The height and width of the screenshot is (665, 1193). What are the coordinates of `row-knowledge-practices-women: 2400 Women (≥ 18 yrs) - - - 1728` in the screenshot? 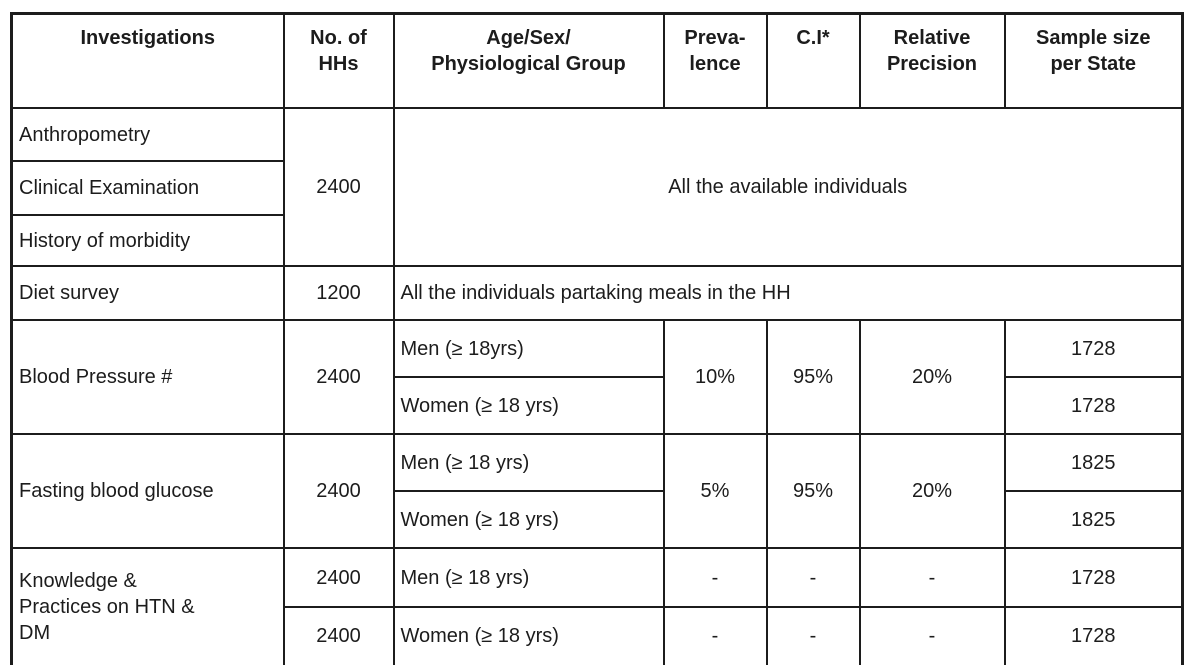 It's located at (598, 635).